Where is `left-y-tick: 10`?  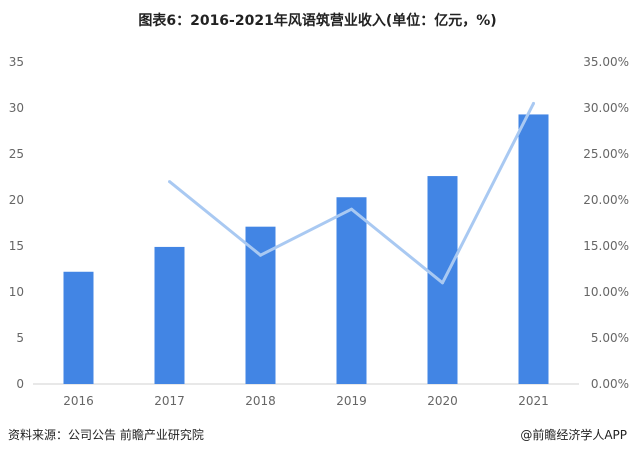 left-y-tick: 10 is located at coordinates (16, 292).